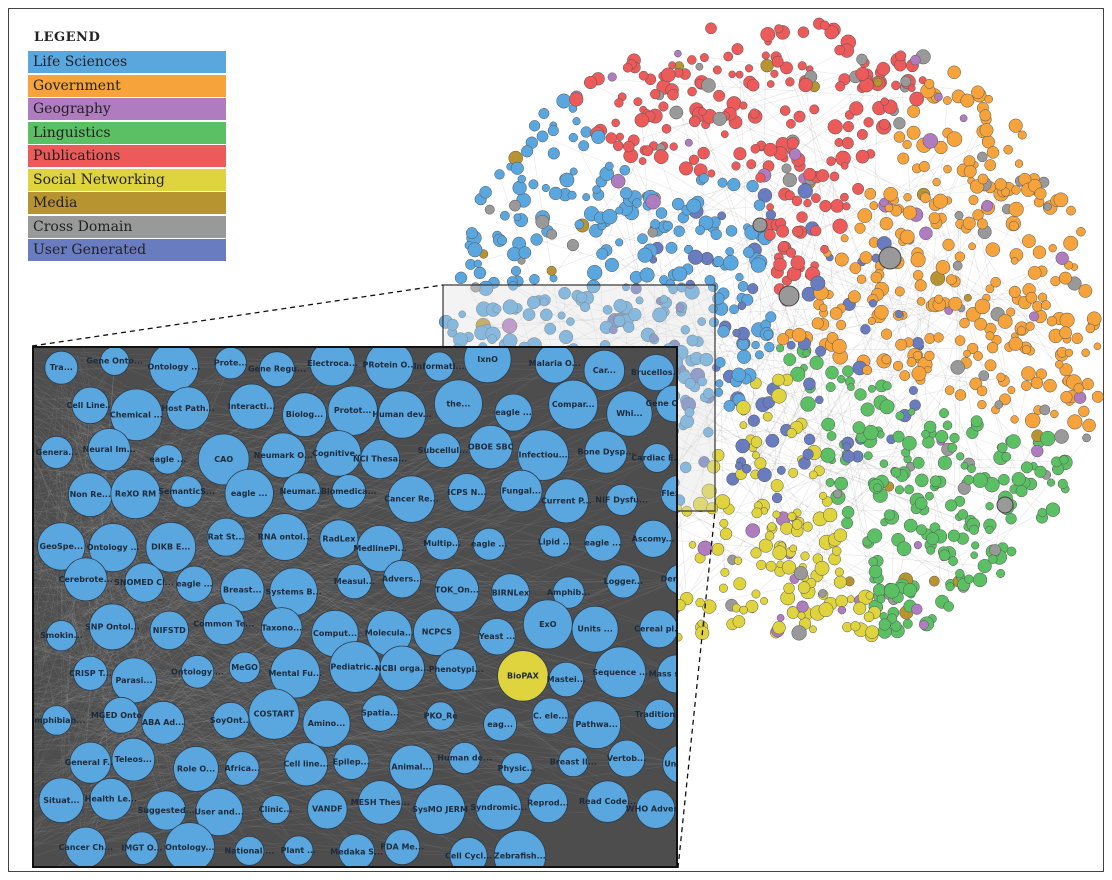 The height and width of the screenshot is (880, 1112). What do you see at coordinates (135, 494) in the screenshot?
I see `zoom-node-label: ReXO RM` at bounding box center [135, 494].